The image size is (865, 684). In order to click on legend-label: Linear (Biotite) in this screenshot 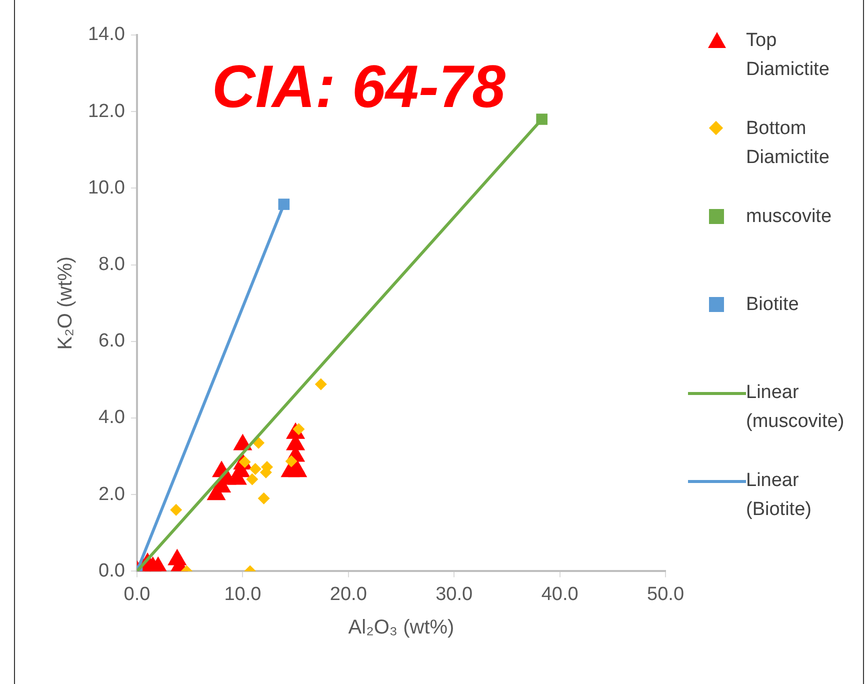, I will do `click(779, 495)`.